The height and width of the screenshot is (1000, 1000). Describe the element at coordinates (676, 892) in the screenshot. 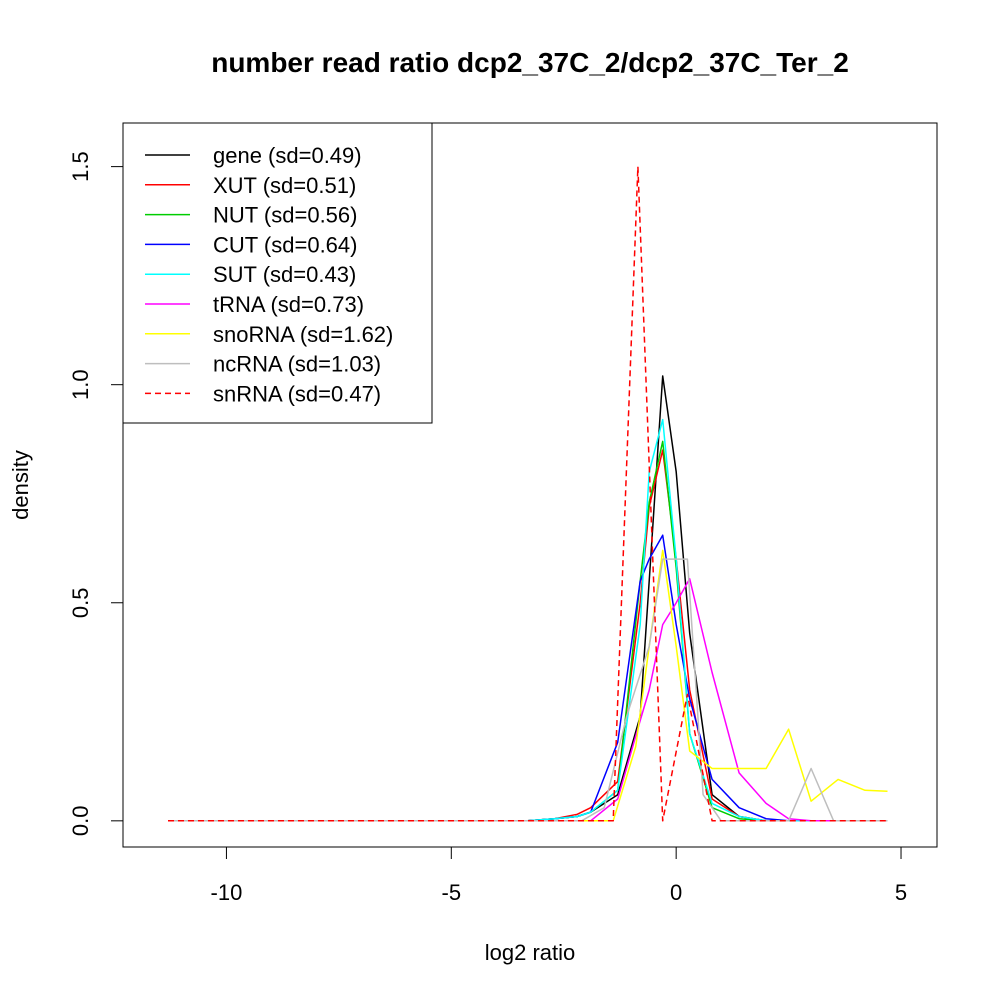

I see `x-tick-label: 0` at that location.